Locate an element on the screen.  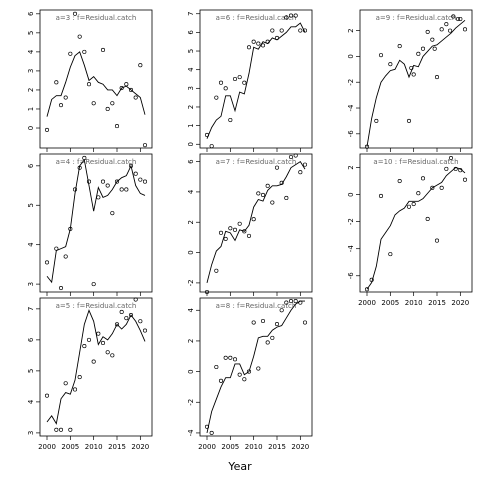
panel-1: a=3 : f=Residual.catch 0 1 2 3 4 5 6 is located at coordinates (90, 80).